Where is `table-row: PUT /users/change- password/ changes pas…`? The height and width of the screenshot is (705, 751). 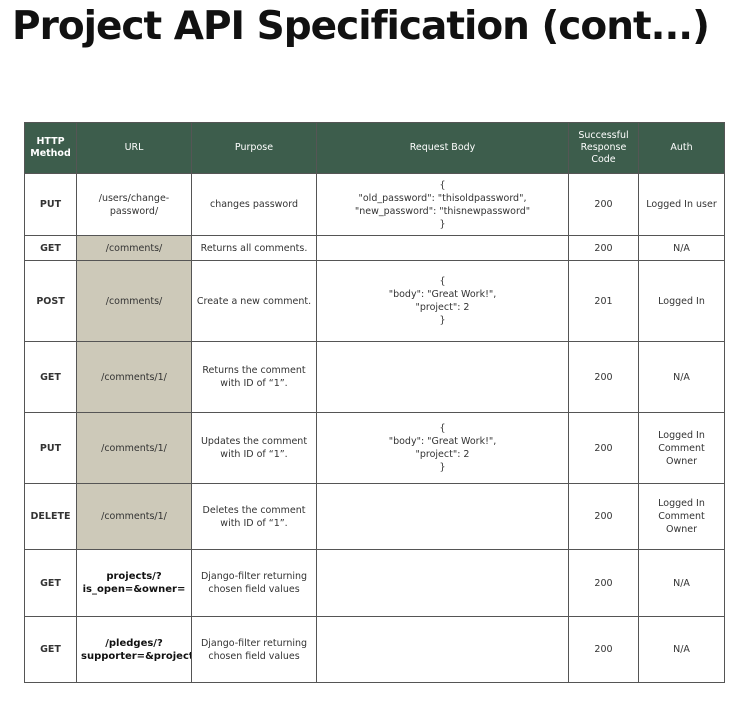
table-row: PUT /users/change- password/ changes pas… is located at coordinates (374, 204).